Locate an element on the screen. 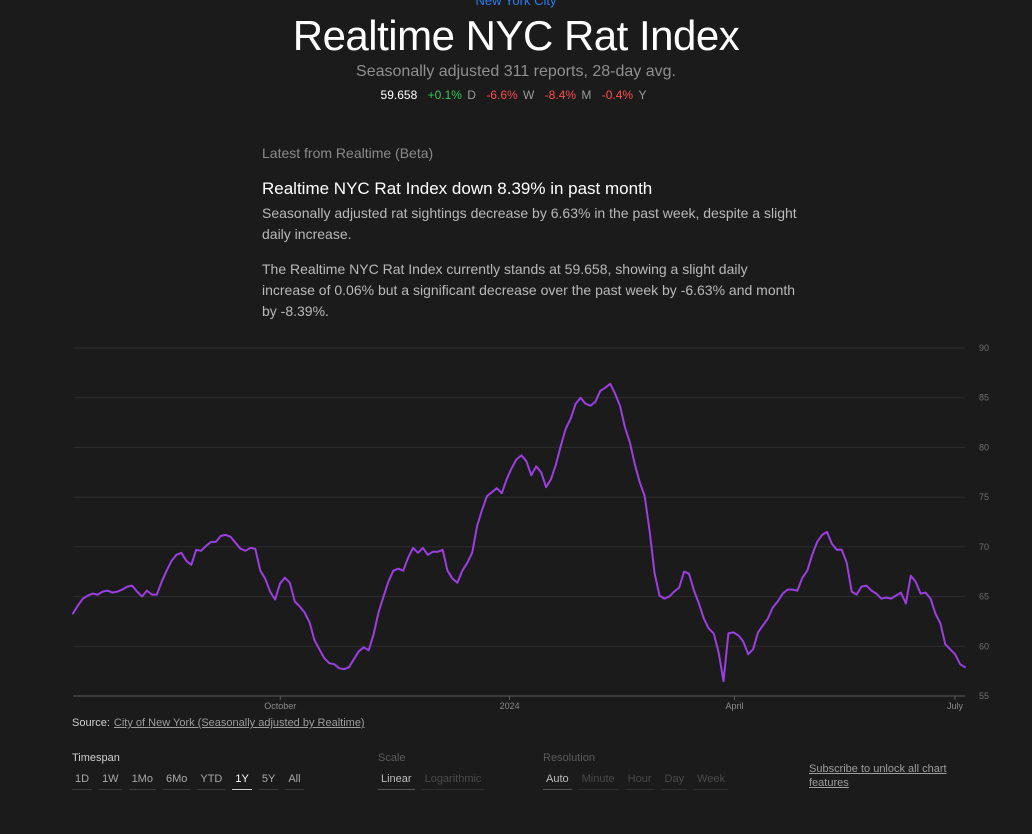 This screenshot has width=1032, height=834. resolution-auto: Auto is located at coordinates (557, 780).